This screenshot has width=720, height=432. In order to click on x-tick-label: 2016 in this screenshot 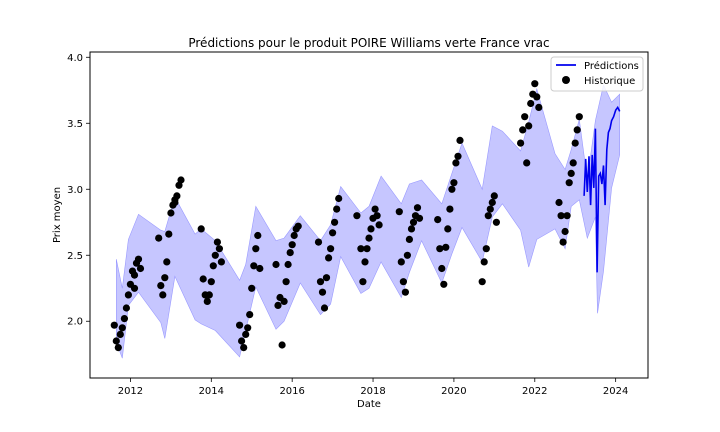, I will do `click(291, 391)`.